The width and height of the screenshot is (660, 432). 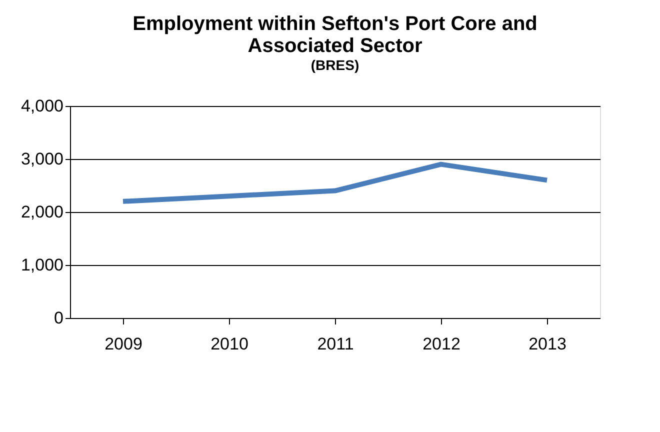 I want to click on chart-subtitle: (BRES), so click(x=335, y=65).